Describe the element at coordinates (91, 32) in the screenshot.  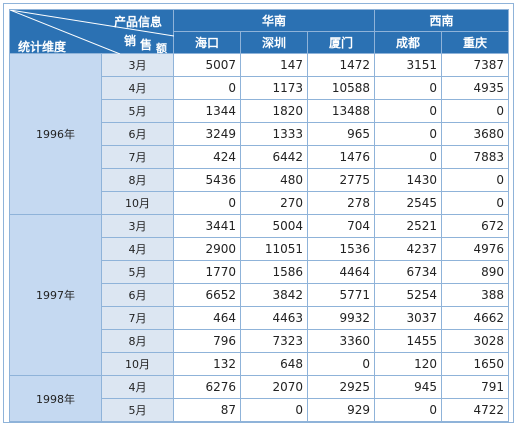
I see `corner-header: 产品信息 销 售 额 统计维度` at that location.